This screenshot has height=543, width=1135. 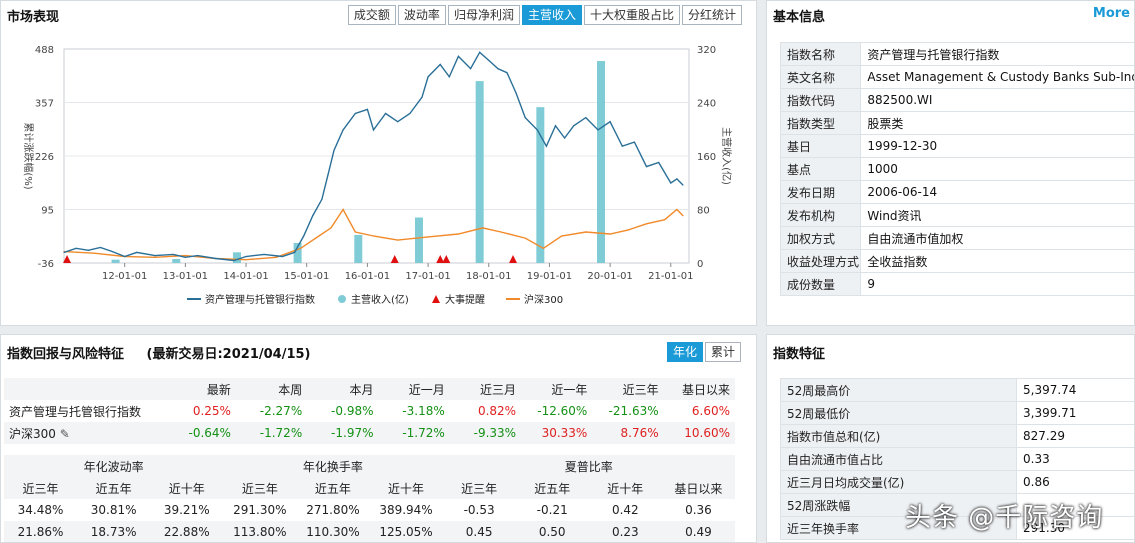 What do you see at coordinates (371, 15) in the screenshot?
I see `tab-0: 成交额` at bounding box center [371, 15].